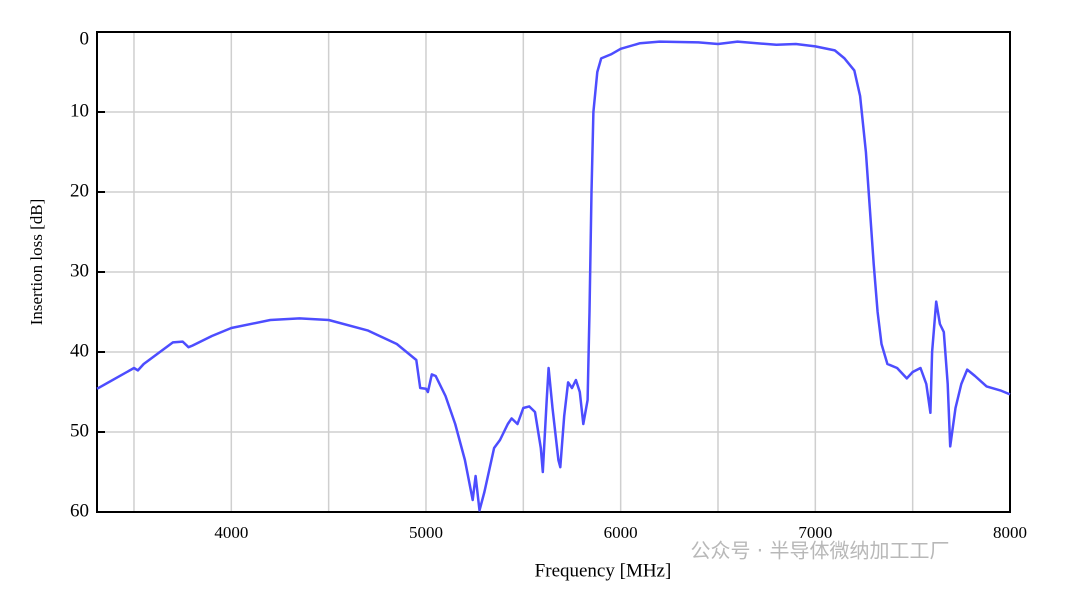 The width and height of the screenshot is (1080, 596). What do you see at coordinates (603, 570) in the screenshot?
I see `x-axis-label: Frequency [MHz]` at bounding box center [603, 570].